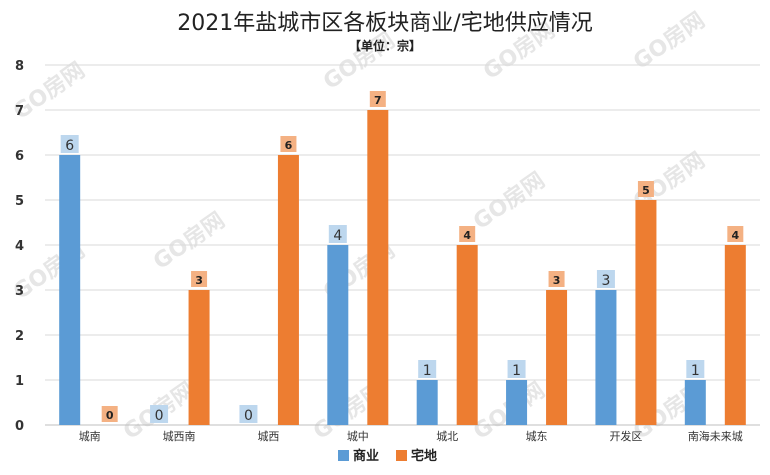  What do you see at coordinates (19, 381) in the screenshot?
I see `y-tick-label: 1` at bounding box center [19, 381].